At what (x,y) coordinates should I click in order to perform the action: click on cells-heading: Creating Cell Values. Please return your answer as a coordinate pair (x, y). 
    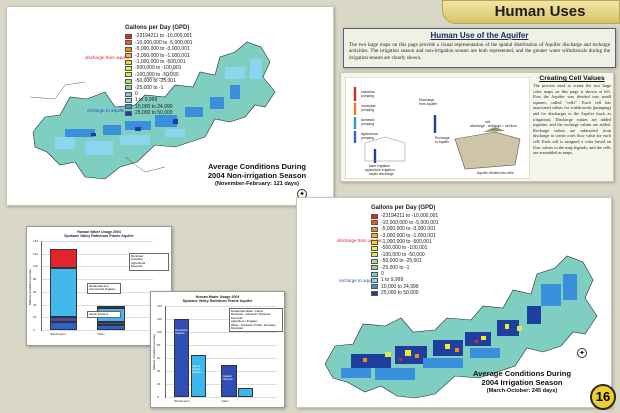
    Looking at the image, I should click on (572, 78).